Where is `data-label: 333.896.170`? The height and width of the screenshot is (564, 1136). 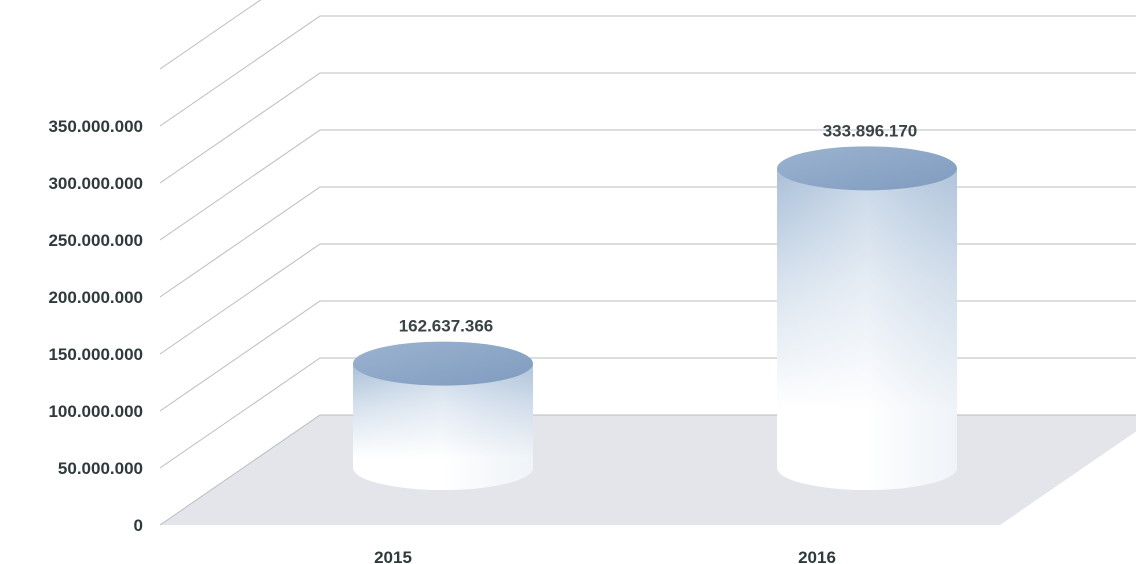 data-label: 333.896.170 is located at coordinates (870, 130).